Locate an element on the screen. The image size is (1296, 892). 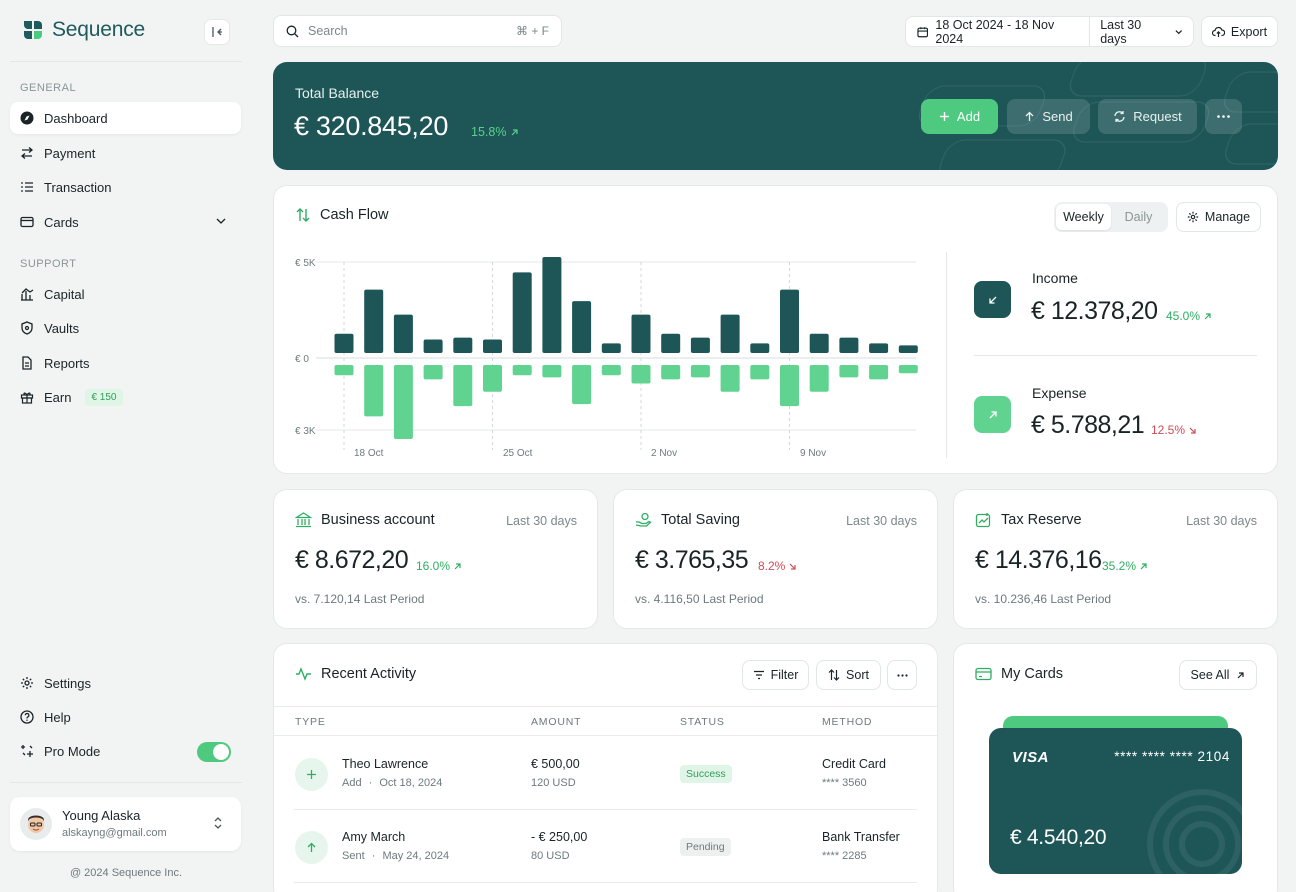
gift-icon is located at coordinates (27, 398).